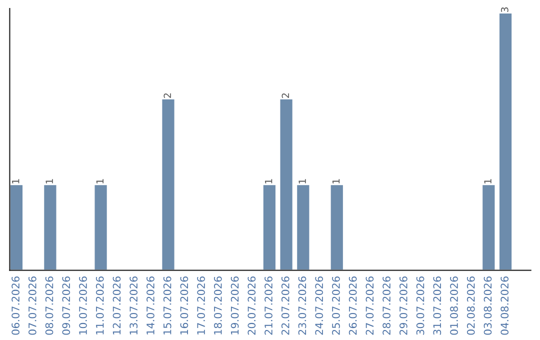  I want to click on x-tick-label: 30.07.2026, so click(420, 305).